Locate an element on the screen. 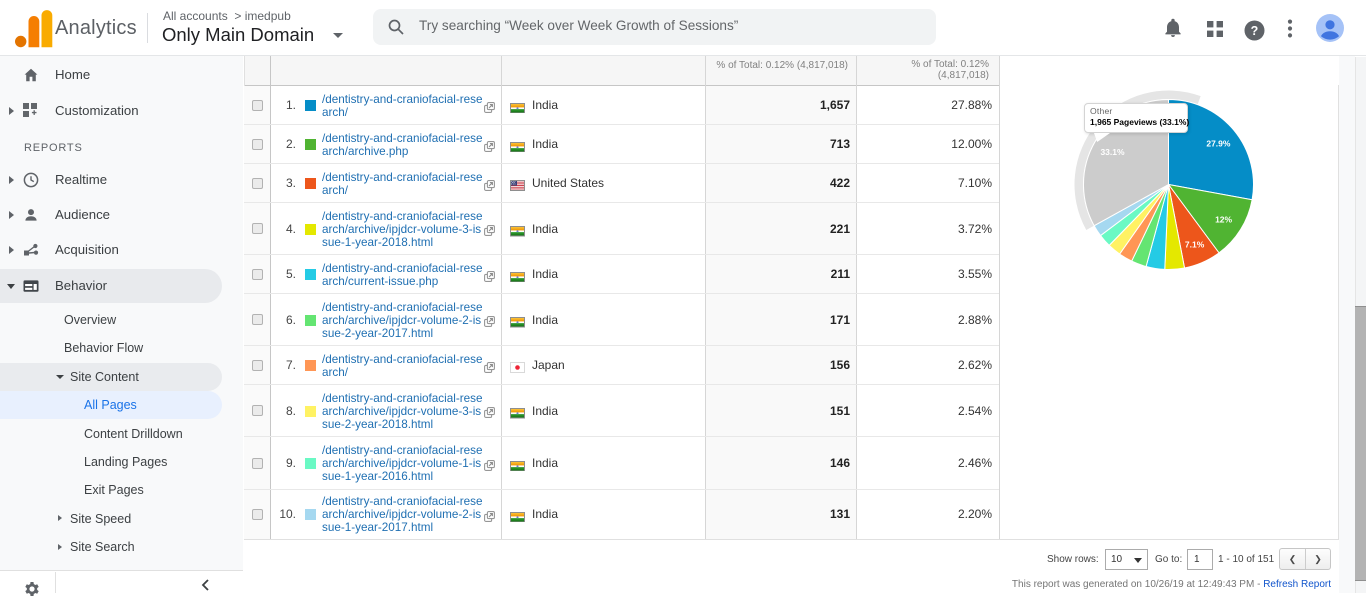 The width and height of the screenshot is (1366, 602). svg-text: 7.1% is located at coordinates (1195, 245).